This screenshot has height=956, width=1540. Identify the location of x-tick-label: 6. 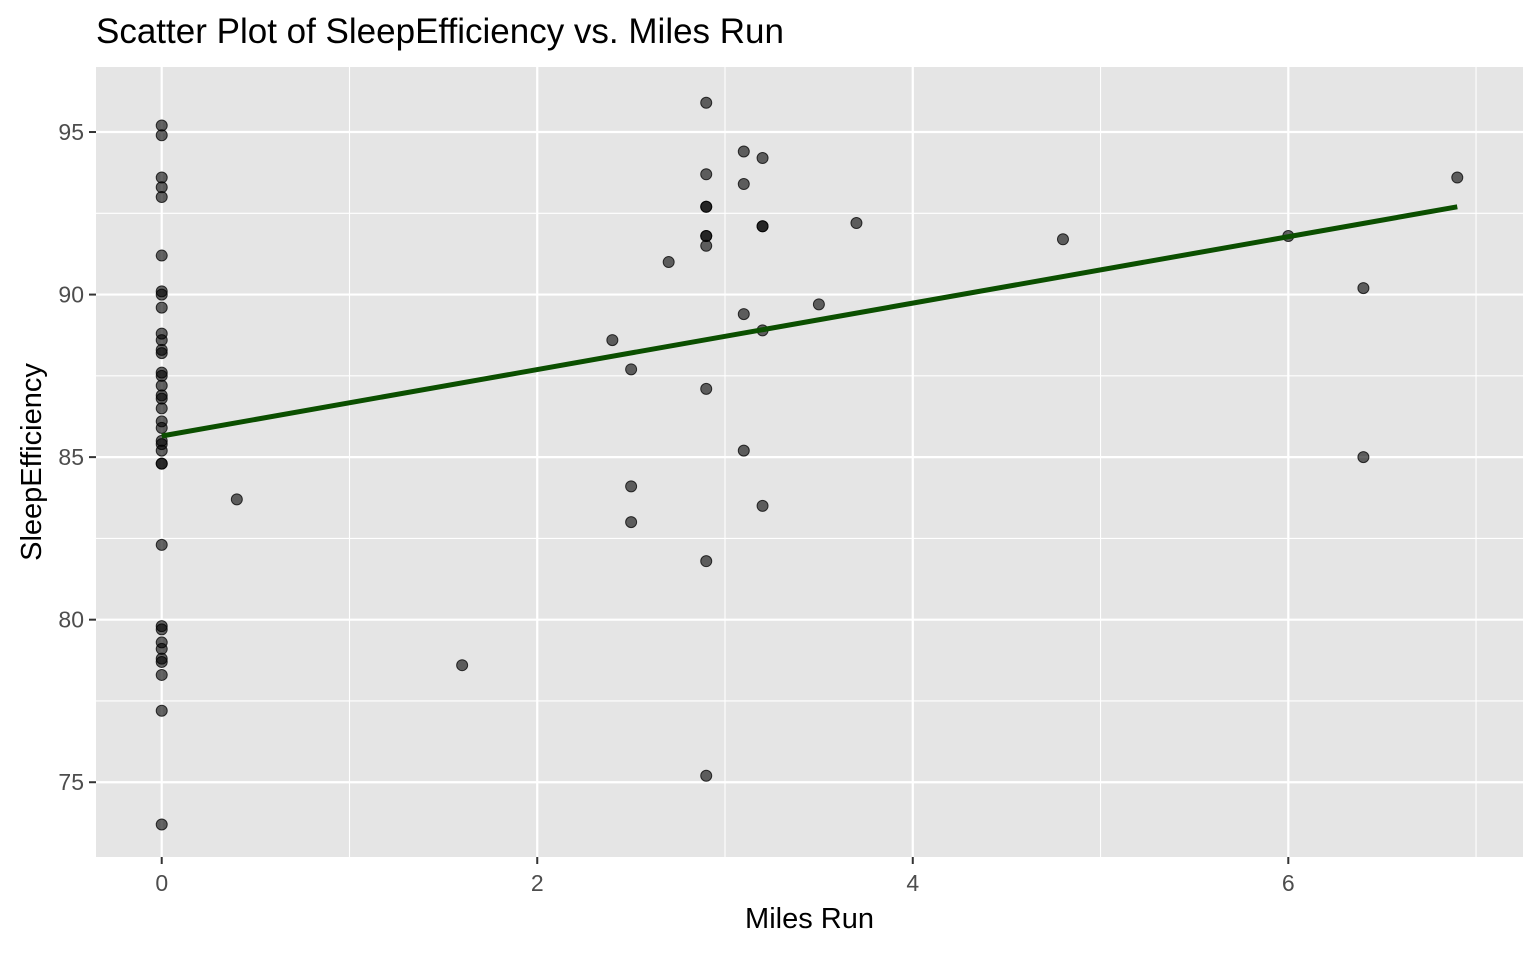
(1288, 883).